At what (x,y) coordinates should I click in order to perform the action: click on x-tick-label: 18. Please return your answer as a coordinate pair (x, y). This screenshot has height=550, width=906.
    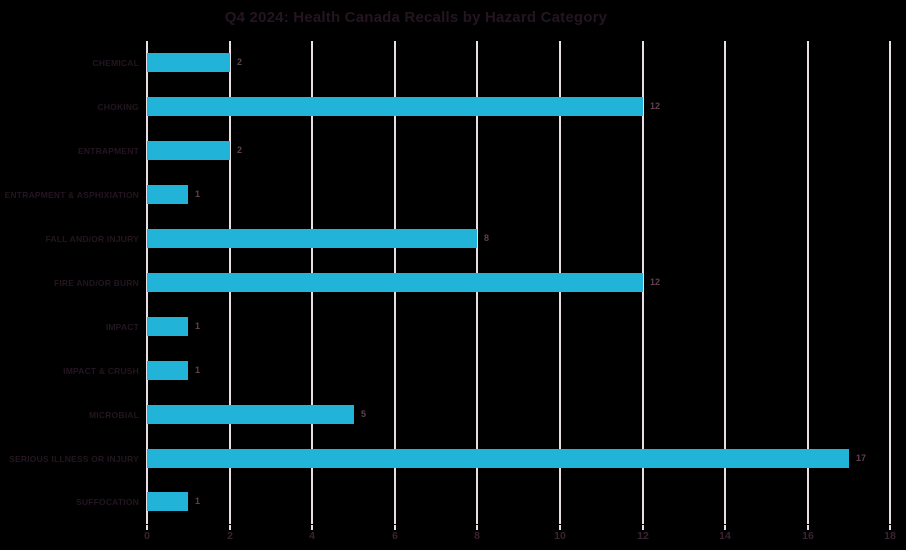
    Looking at the image, I should click on (890, 536).